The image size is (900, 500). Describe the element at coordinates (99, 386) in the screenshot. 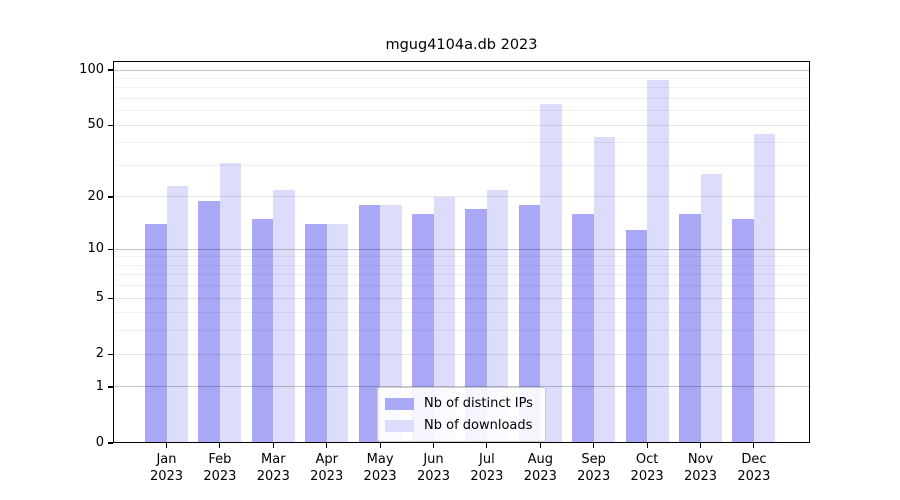

I see `y-tick-label-1: 1` at that location.